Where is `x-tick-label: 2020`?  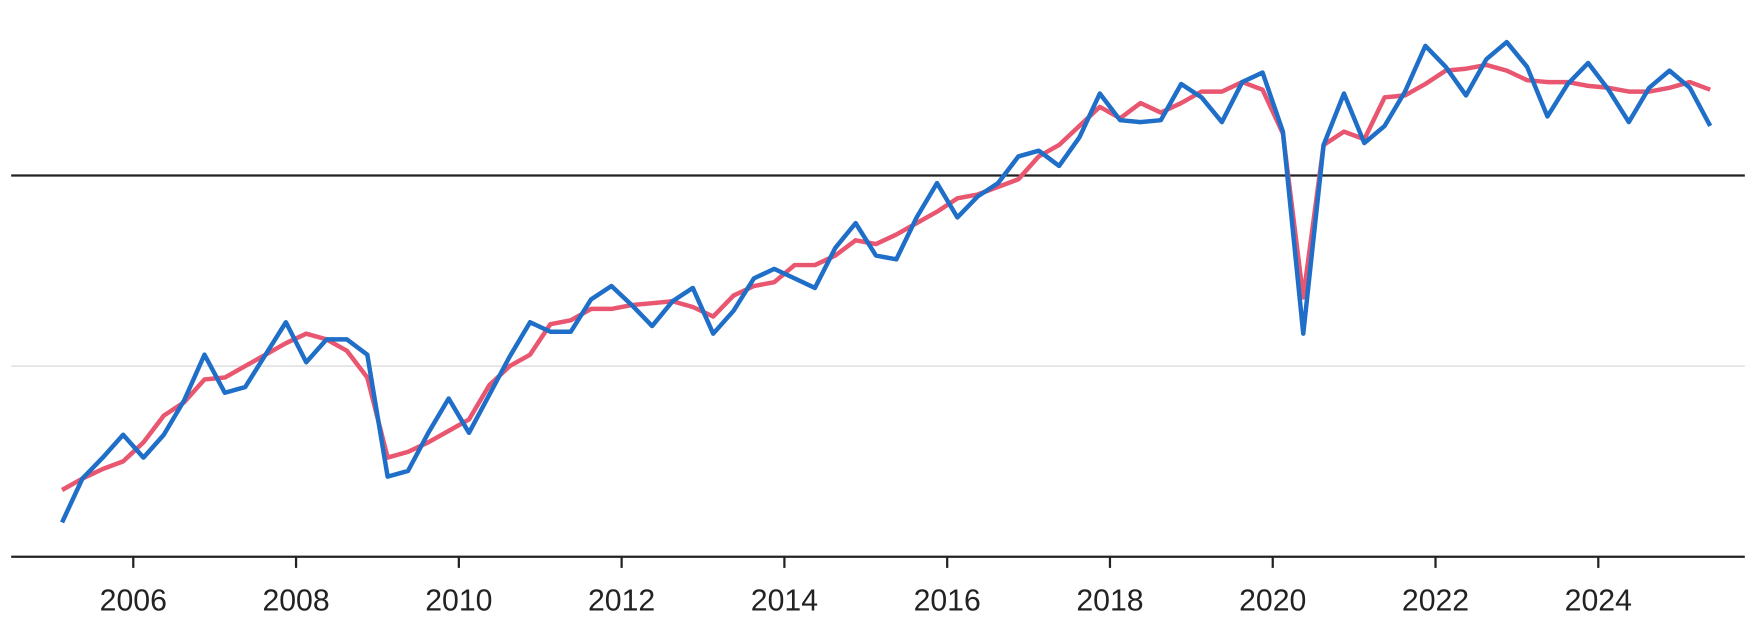
x-tick-label: 2020 is located at coordinates (1272, 600).